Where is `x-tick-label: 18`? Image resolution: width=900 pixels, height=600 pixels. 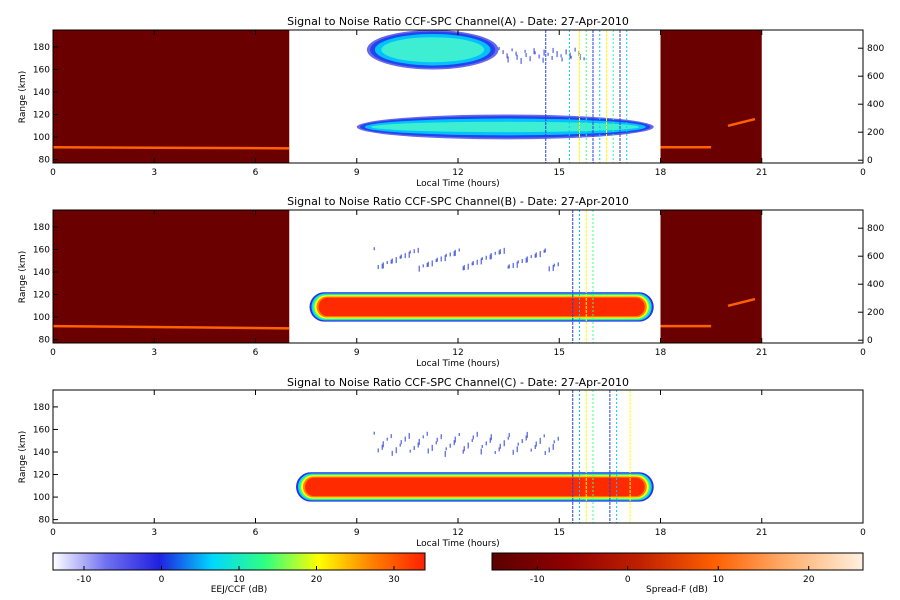
x-tick-label: 18 is located at coordinates (661, 173).